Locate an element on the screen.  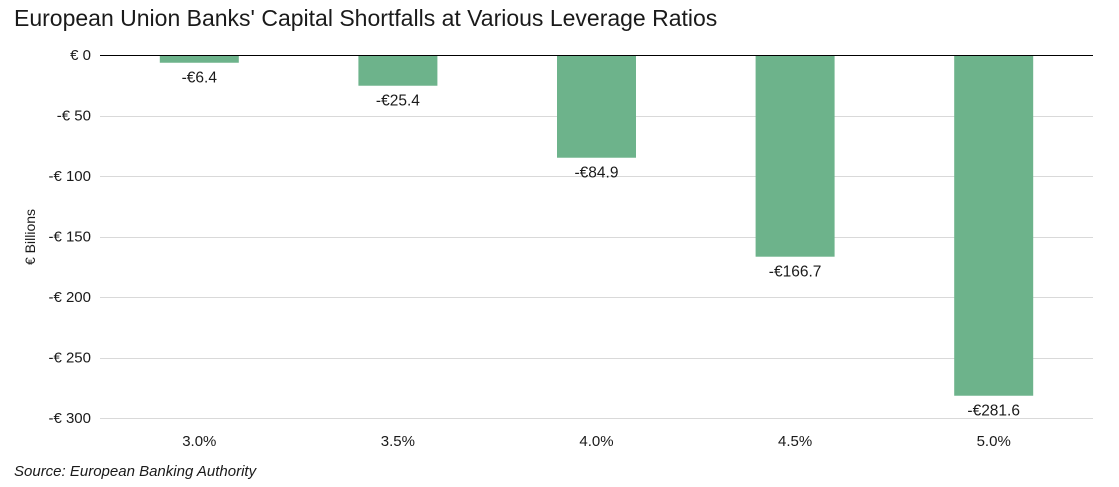
data-label: -€281.6 is located at coordinates (993, 411).